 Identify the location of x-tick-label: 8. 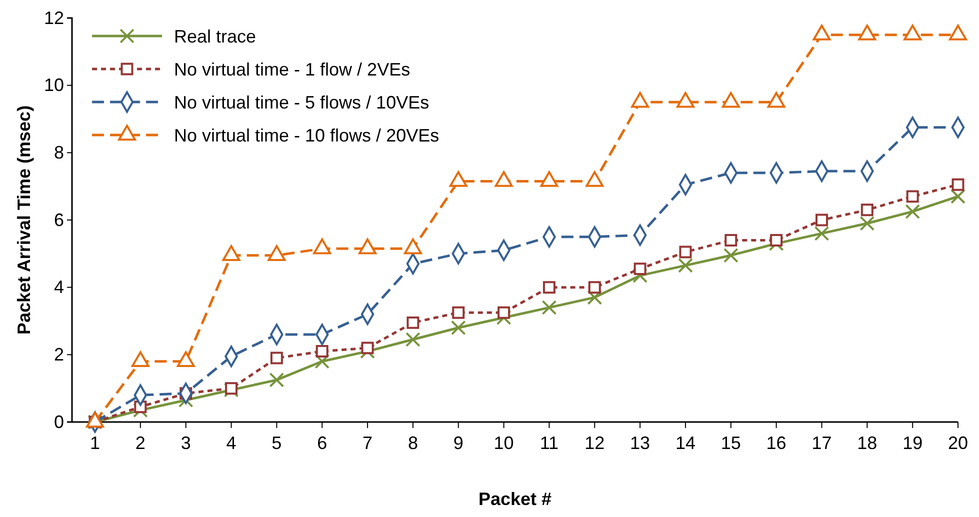
(413, 443).